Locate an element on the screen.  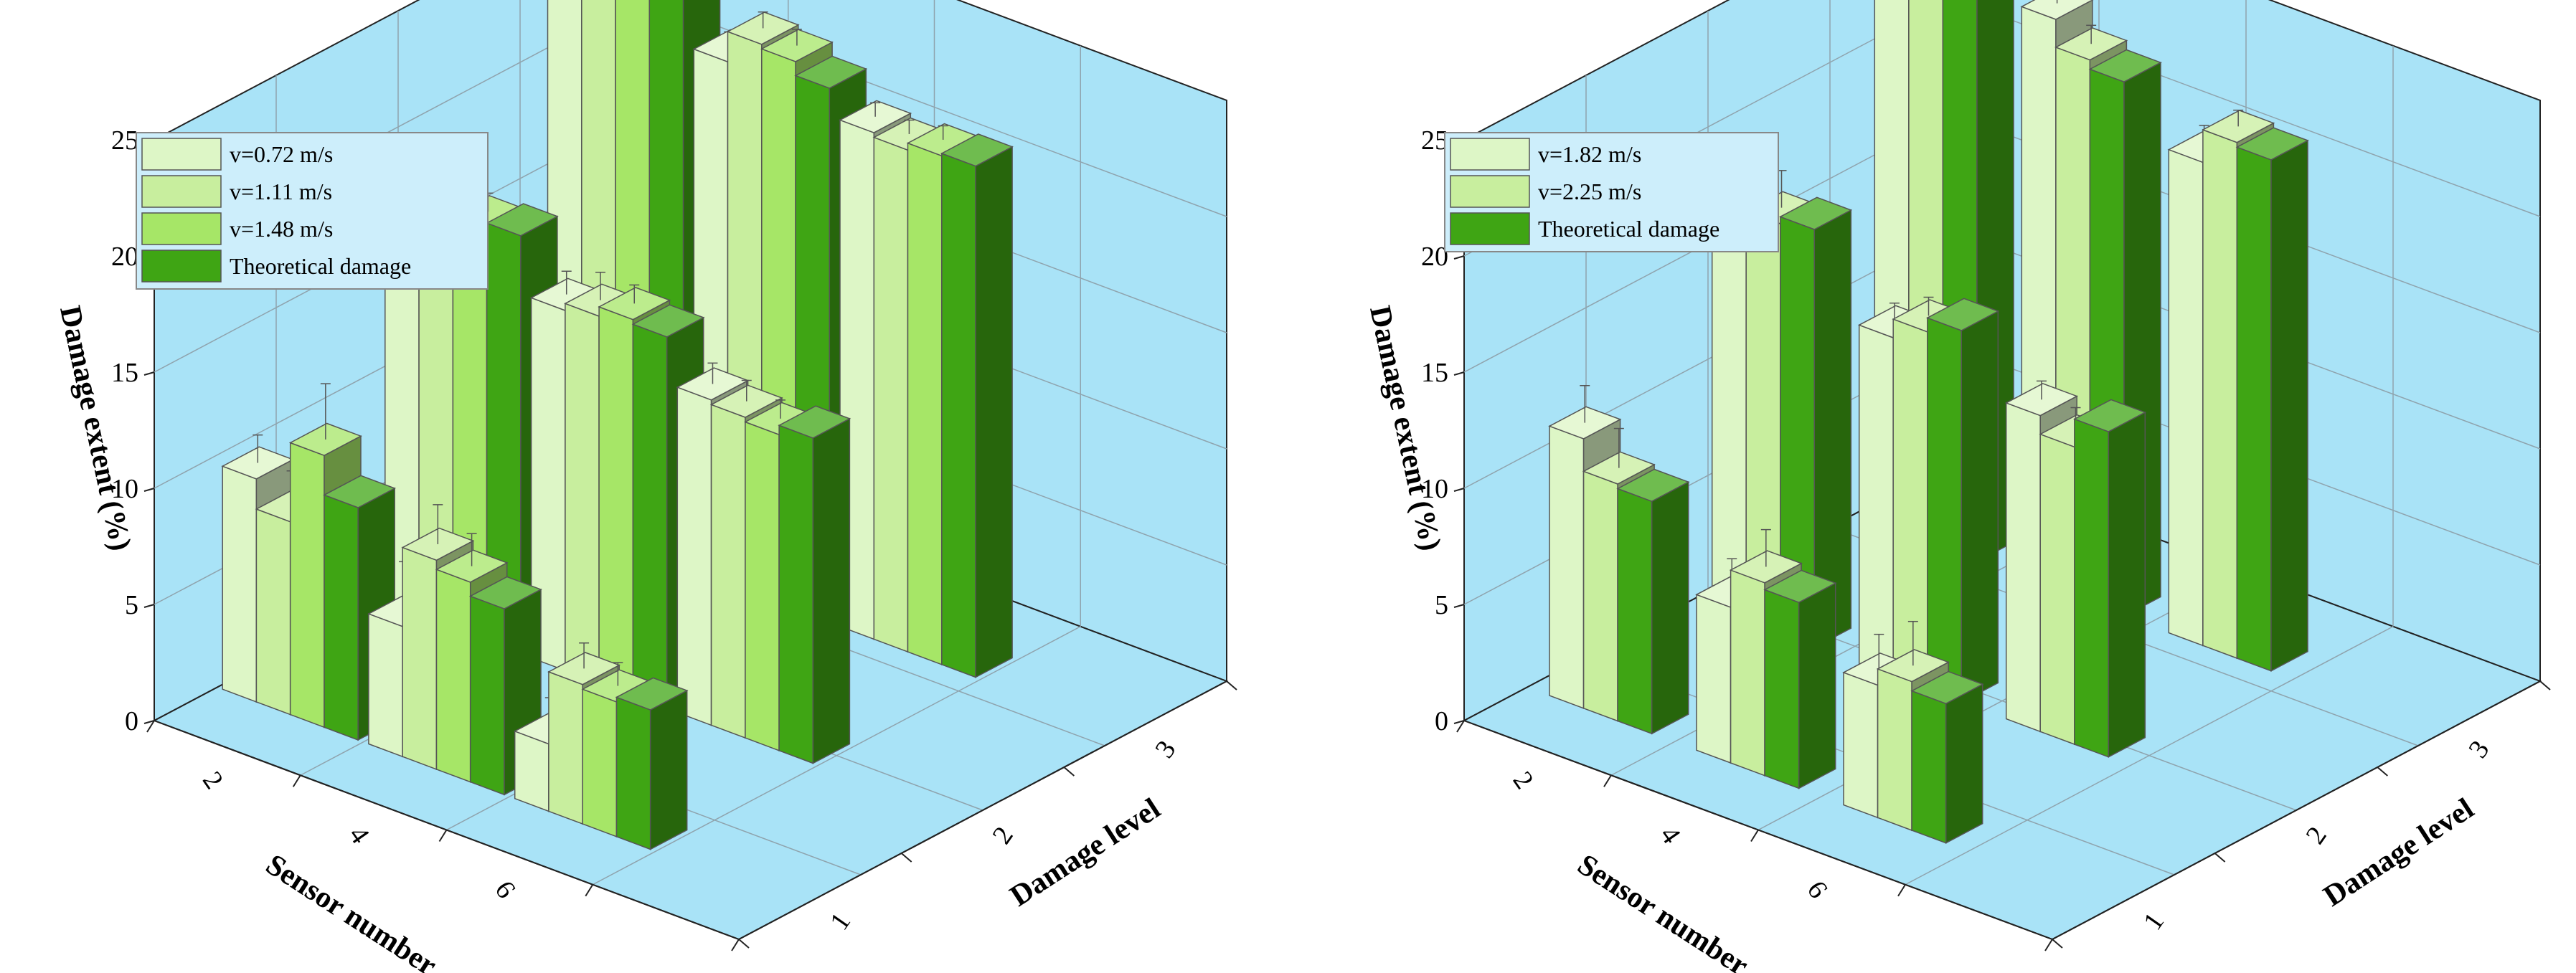
chart1-level-axis-line is located at coordinates (2296, 810).